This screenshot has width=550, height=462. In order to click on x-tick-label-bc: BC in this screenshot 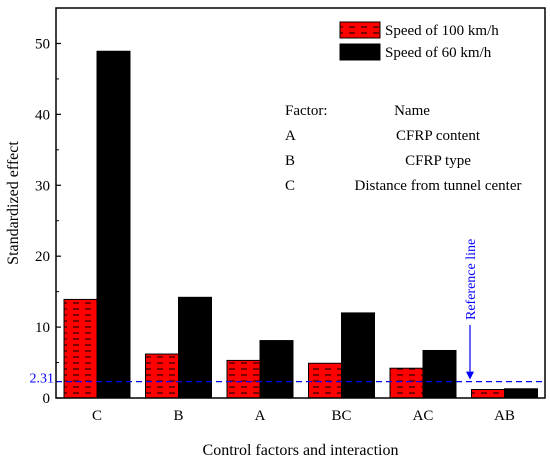, I will do `click(341, 416)`.